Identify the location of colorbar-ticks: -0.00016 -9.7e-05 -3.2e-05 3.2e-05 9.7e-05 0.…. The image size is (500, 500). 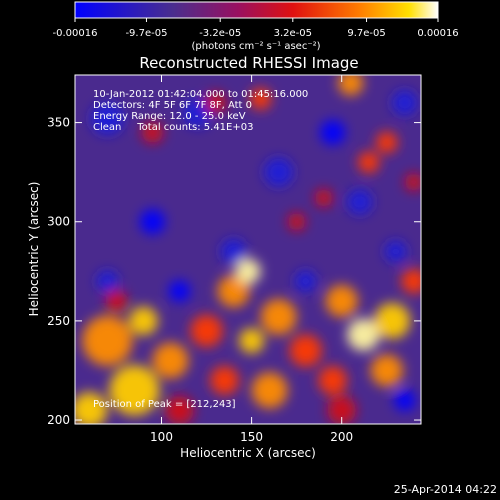
(256, 28).